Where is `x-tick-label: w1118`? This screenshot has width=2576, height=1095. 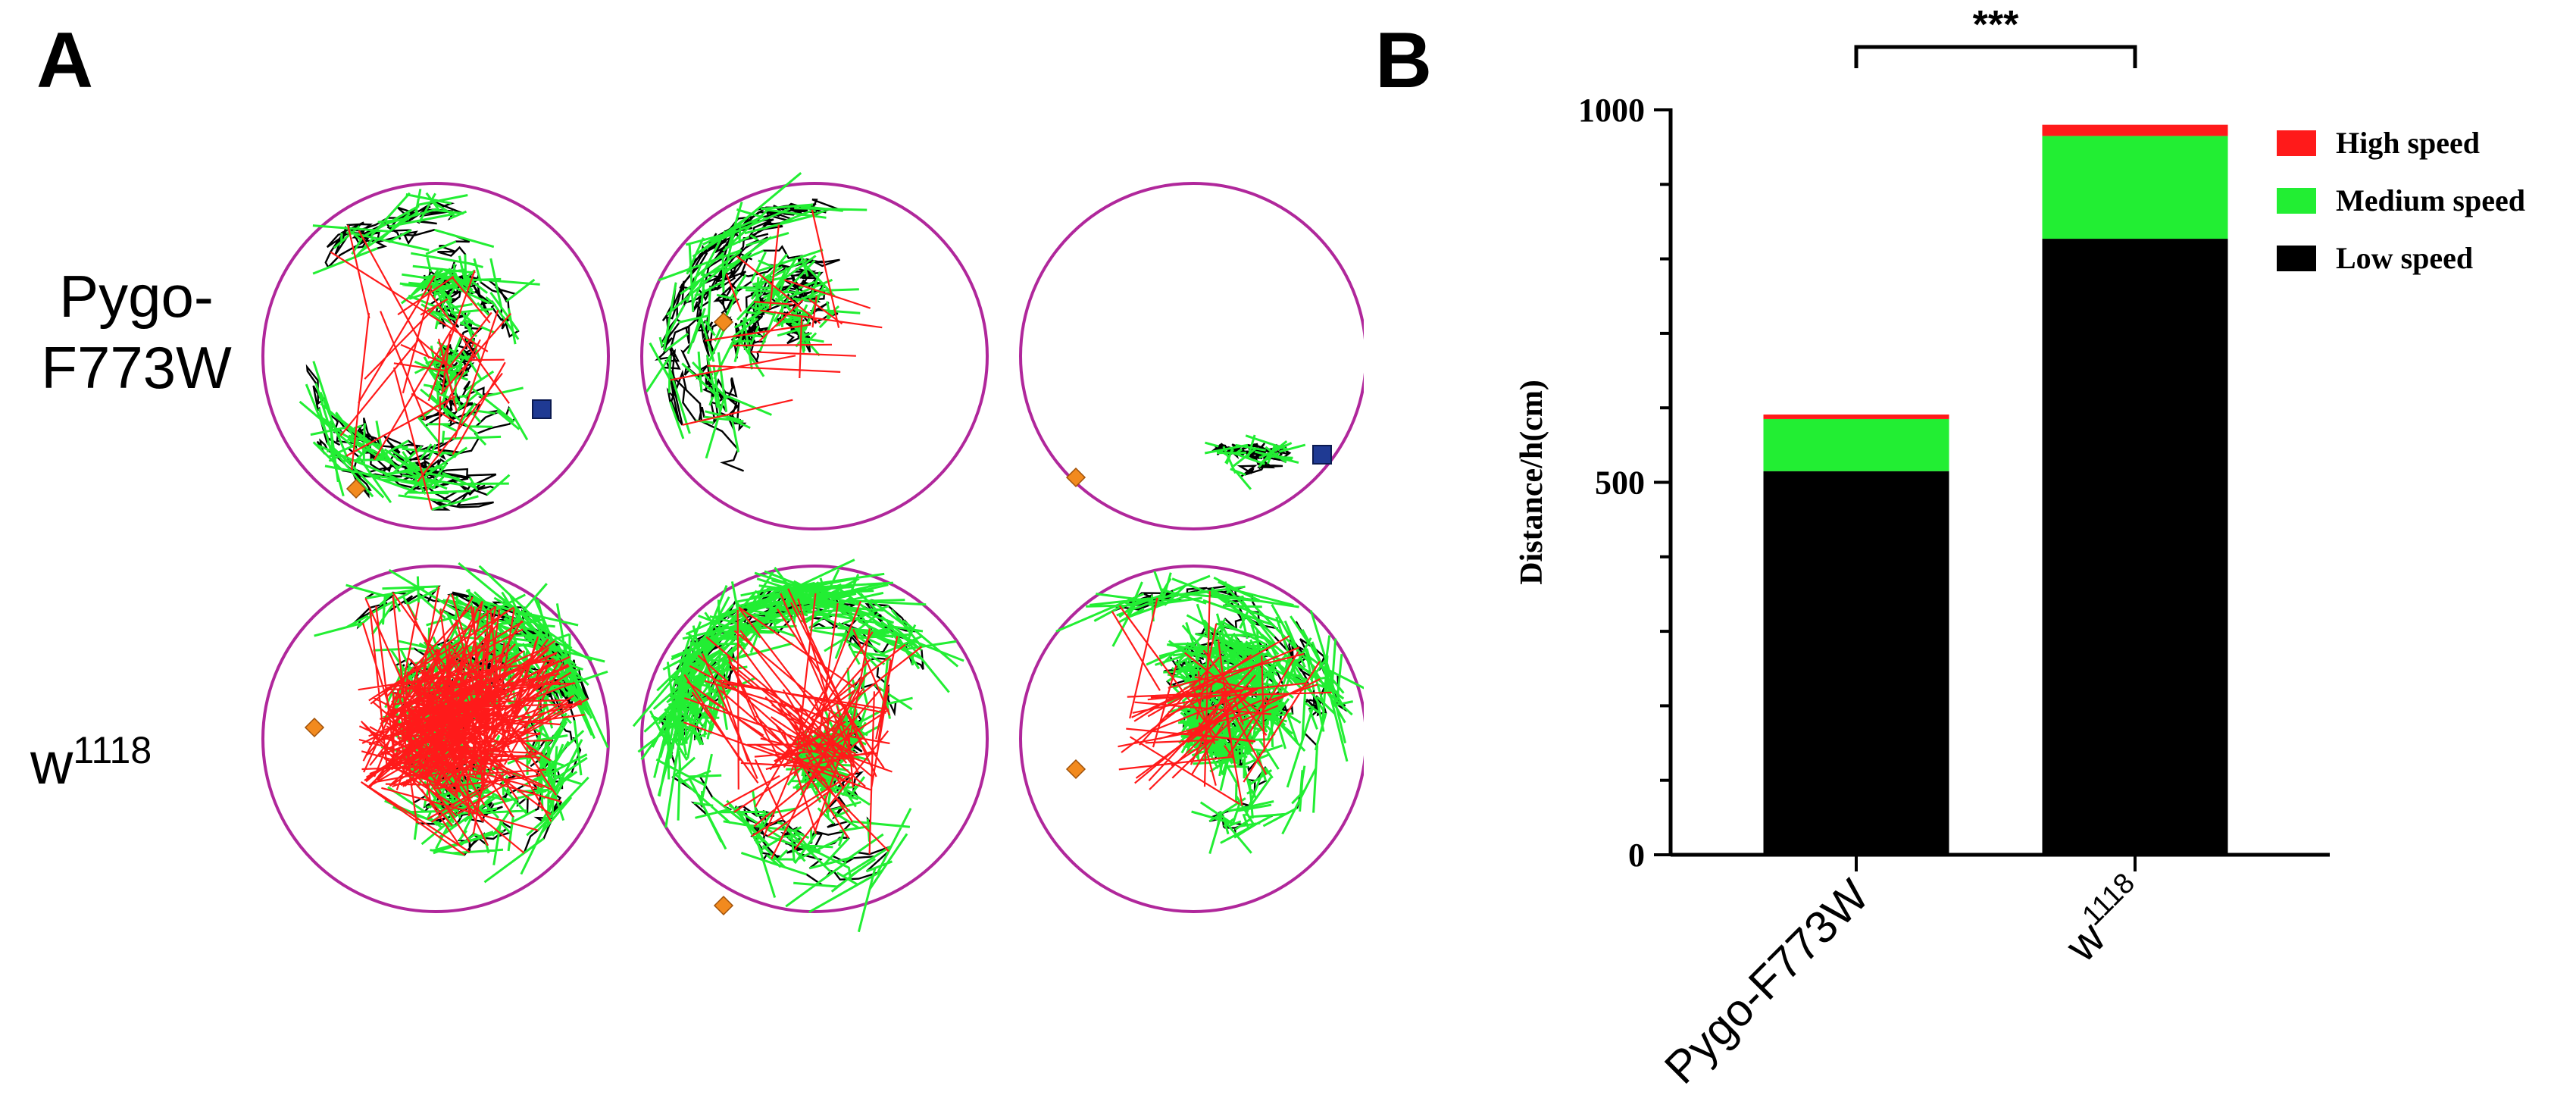 x-tick-label: w1118 is located at coordinates (2104, 919).